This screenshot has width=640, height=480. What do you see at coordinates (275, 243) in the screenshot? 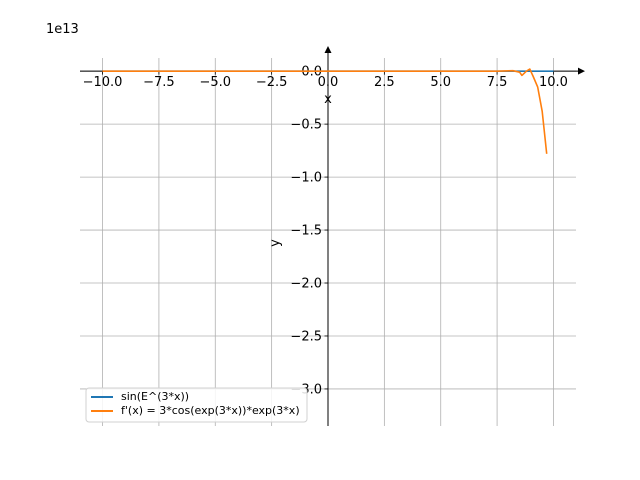
I see `y-axis-label: y` at bounding box center [275, 243].